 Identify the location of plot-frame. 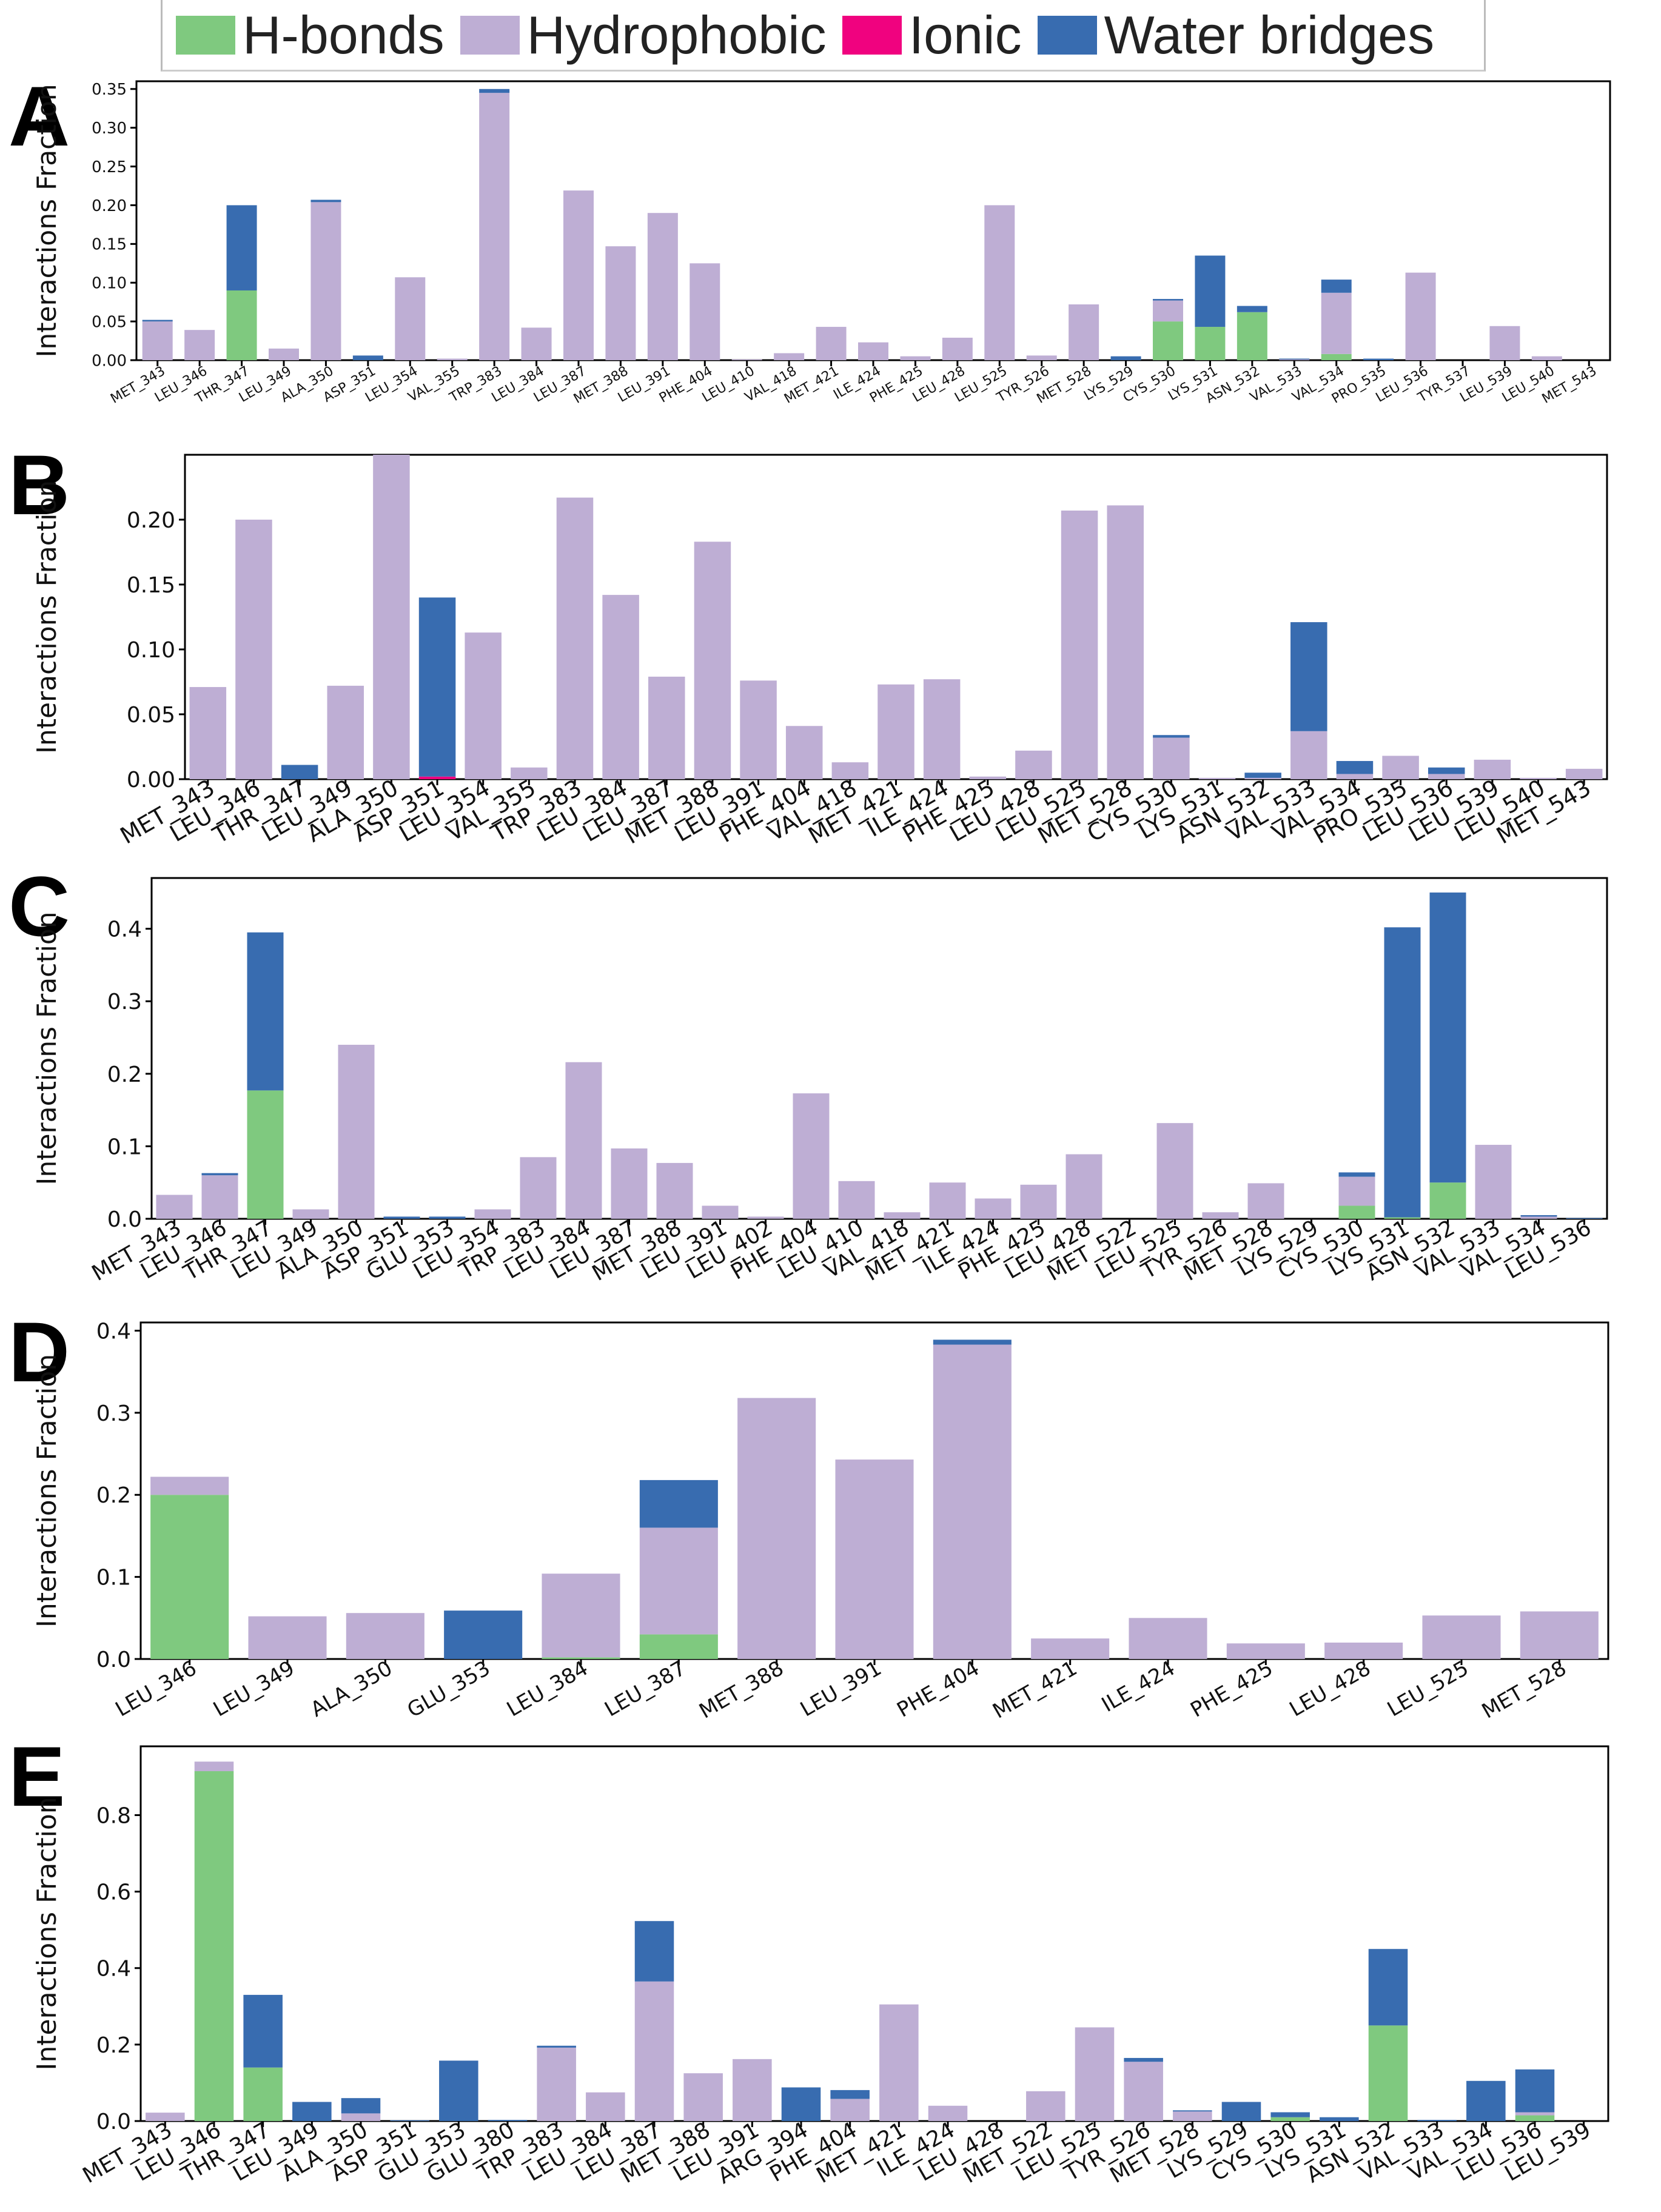
(879, 1048).